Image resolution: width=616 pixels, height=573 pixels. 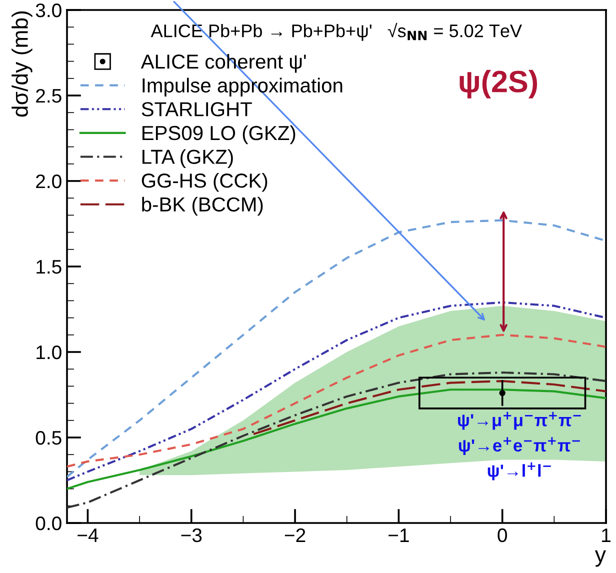 What do you see at coordinates (502, 535) in the screenshot?
I see `x-tick-label: 0` at bounding box center [502, 535].